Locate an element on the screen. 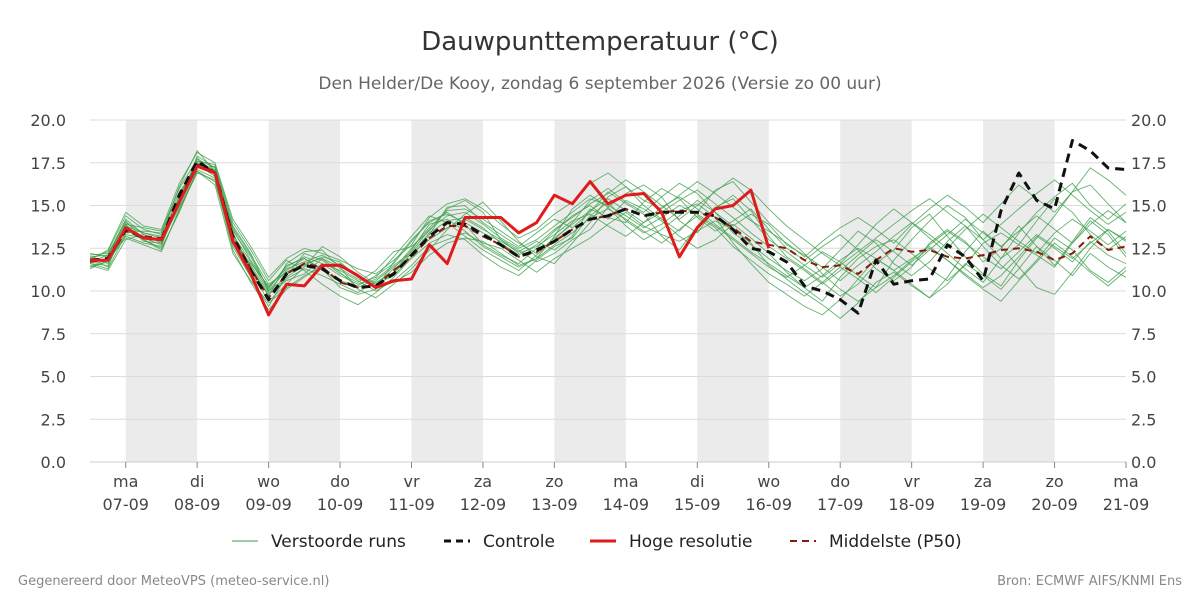 Image resolution: width=1200 pixels, height=600 pixels. x-tick-date: 07-09 is located at coordinates (125, 504).